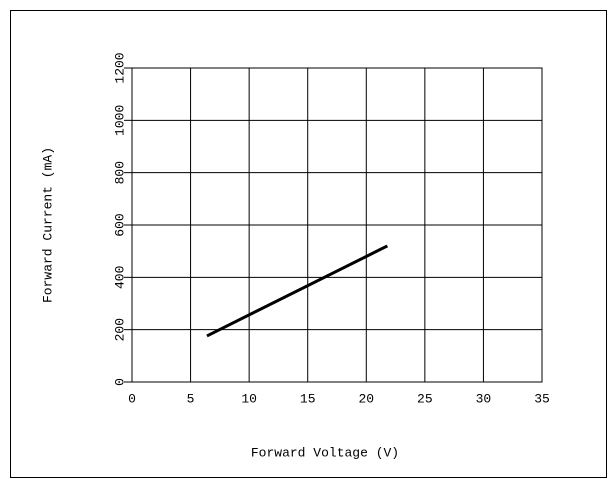  I want to click on data-line, so click(297, 291).